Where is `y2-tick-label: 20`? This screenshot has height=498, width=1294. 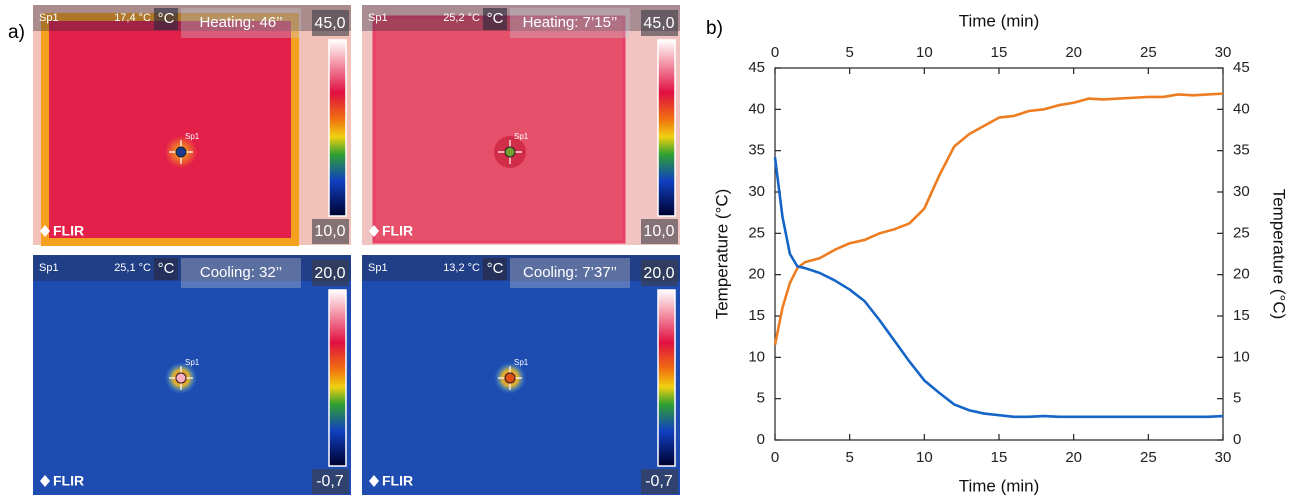
y2-tick-label: 20 is located at coordinates (1241, 274).